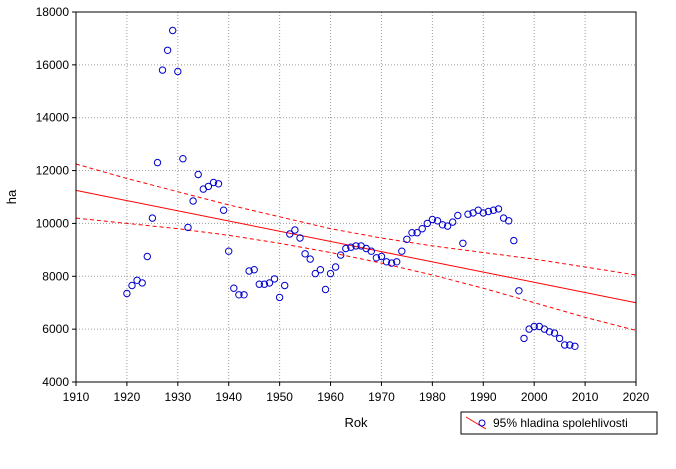 The height and width of the screenshot is (469, 676). Describe the element at coordinates (55, 382) in the screenshot. I see `y-tick-label: 4000` at that location.